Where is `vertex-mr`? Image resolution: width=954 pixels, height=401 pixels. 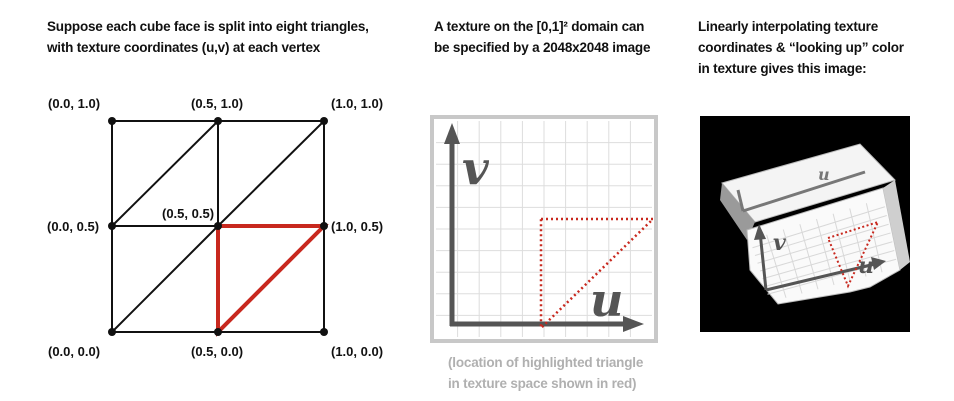
vertex-mr is located at coordinates (324, 226).